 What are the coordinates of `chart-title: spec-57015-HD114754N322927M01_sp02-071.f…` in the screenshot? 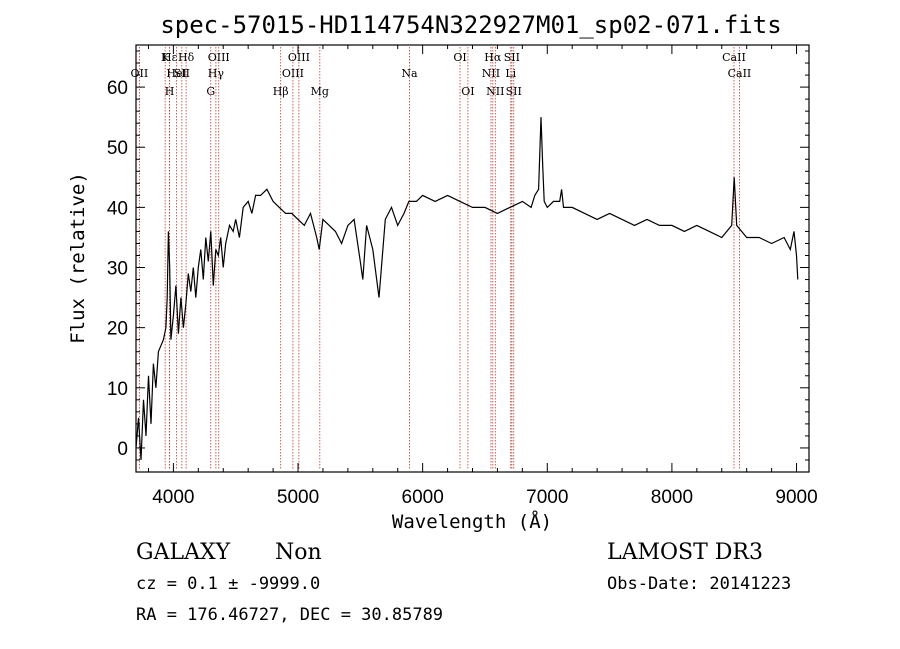 It's located at (470, 25).